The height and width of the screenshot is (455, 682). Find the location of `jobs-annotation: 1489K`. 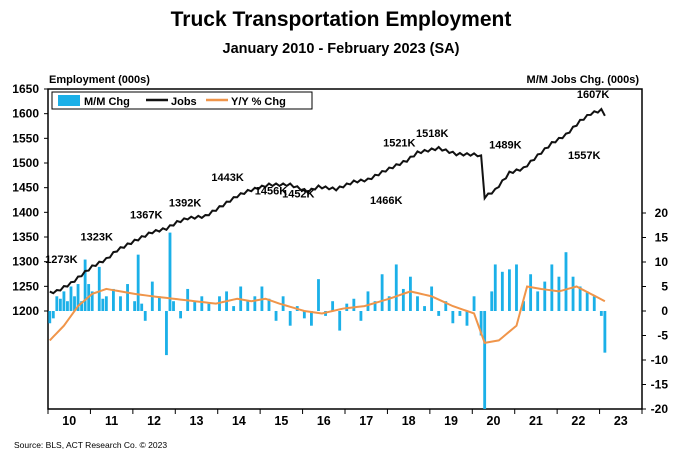

jobs-annotation: 1489K is located at coordinates (505, 145).